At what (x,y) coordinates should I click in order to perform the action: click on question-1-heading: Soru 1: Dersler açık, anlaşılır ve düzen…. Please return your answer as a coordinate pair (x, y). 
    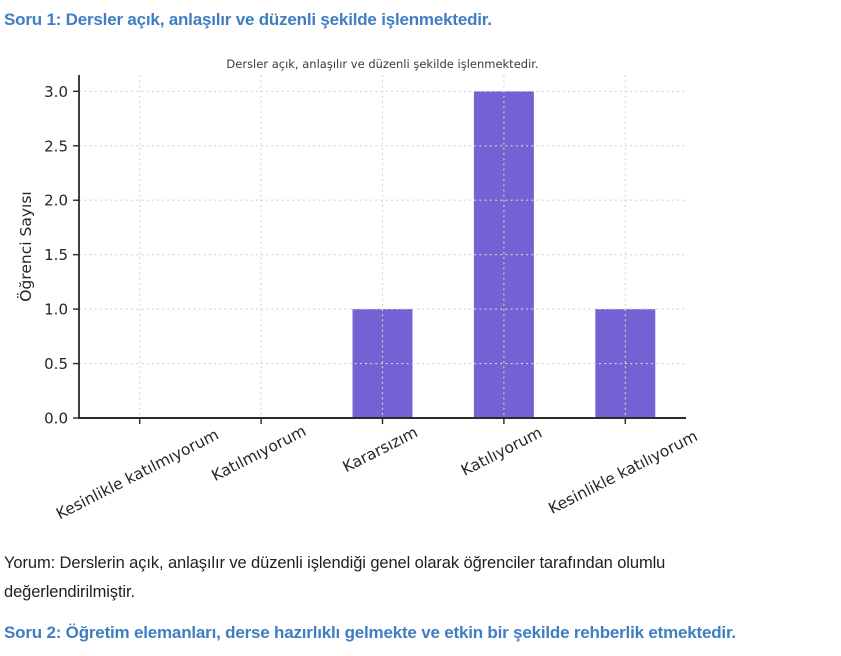
    Looking at the image, I should click on (248, 19).